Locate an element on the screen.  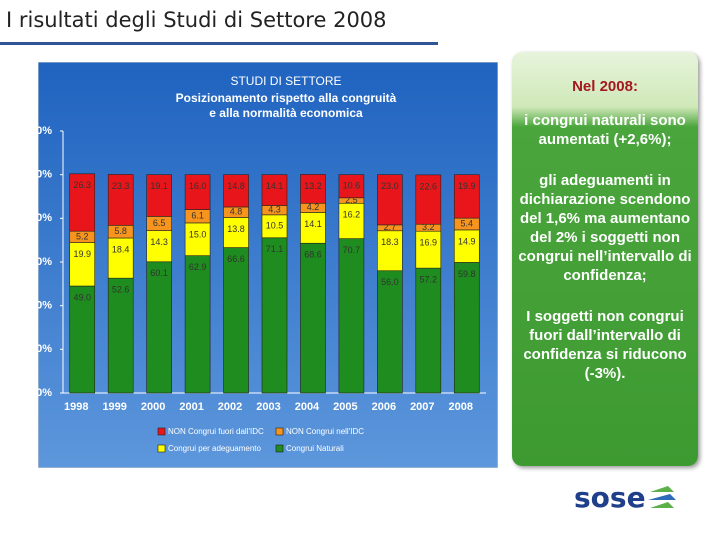
value-label: 23.0 is located at coordinates (390, 186).